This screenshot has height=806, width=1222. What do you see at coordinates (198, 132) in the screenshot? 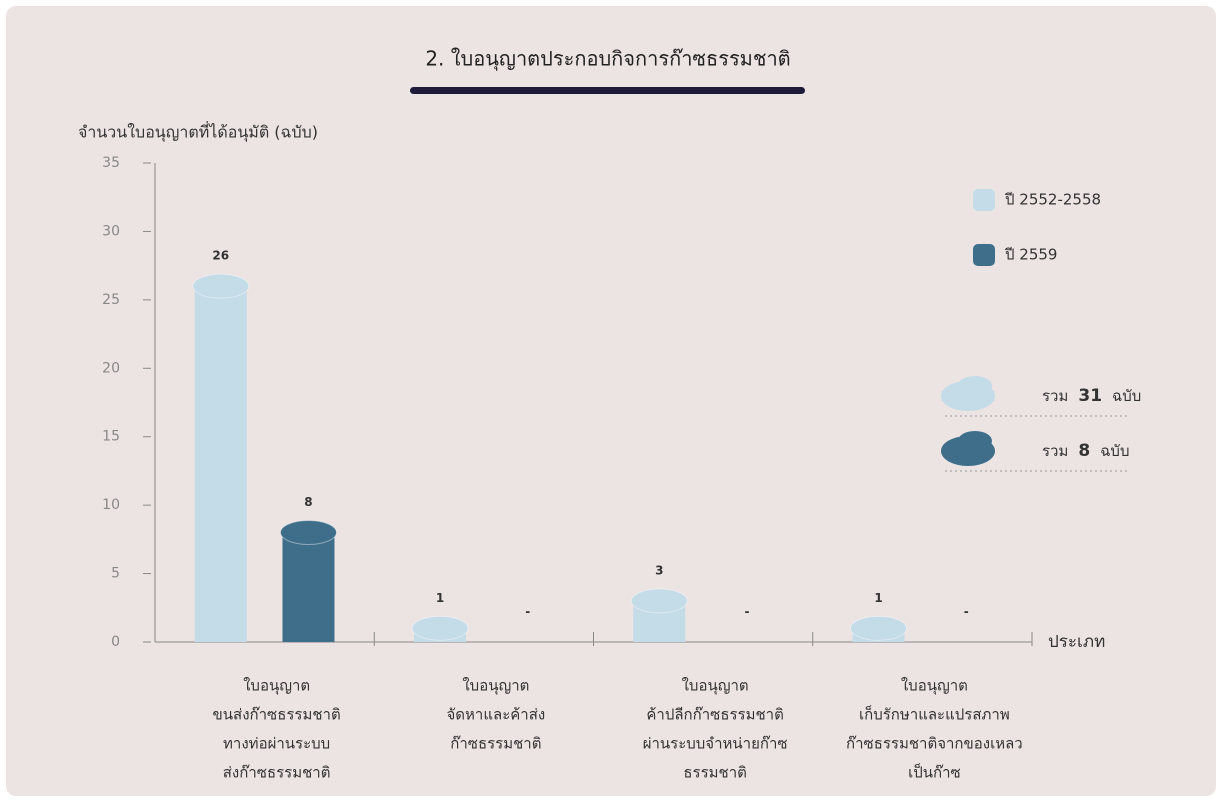
I see `y-axis-label: จำนวนใบอนุญาตที่ได้อนุมัติ (ฉบับ)` at bounding box center [198, 132].